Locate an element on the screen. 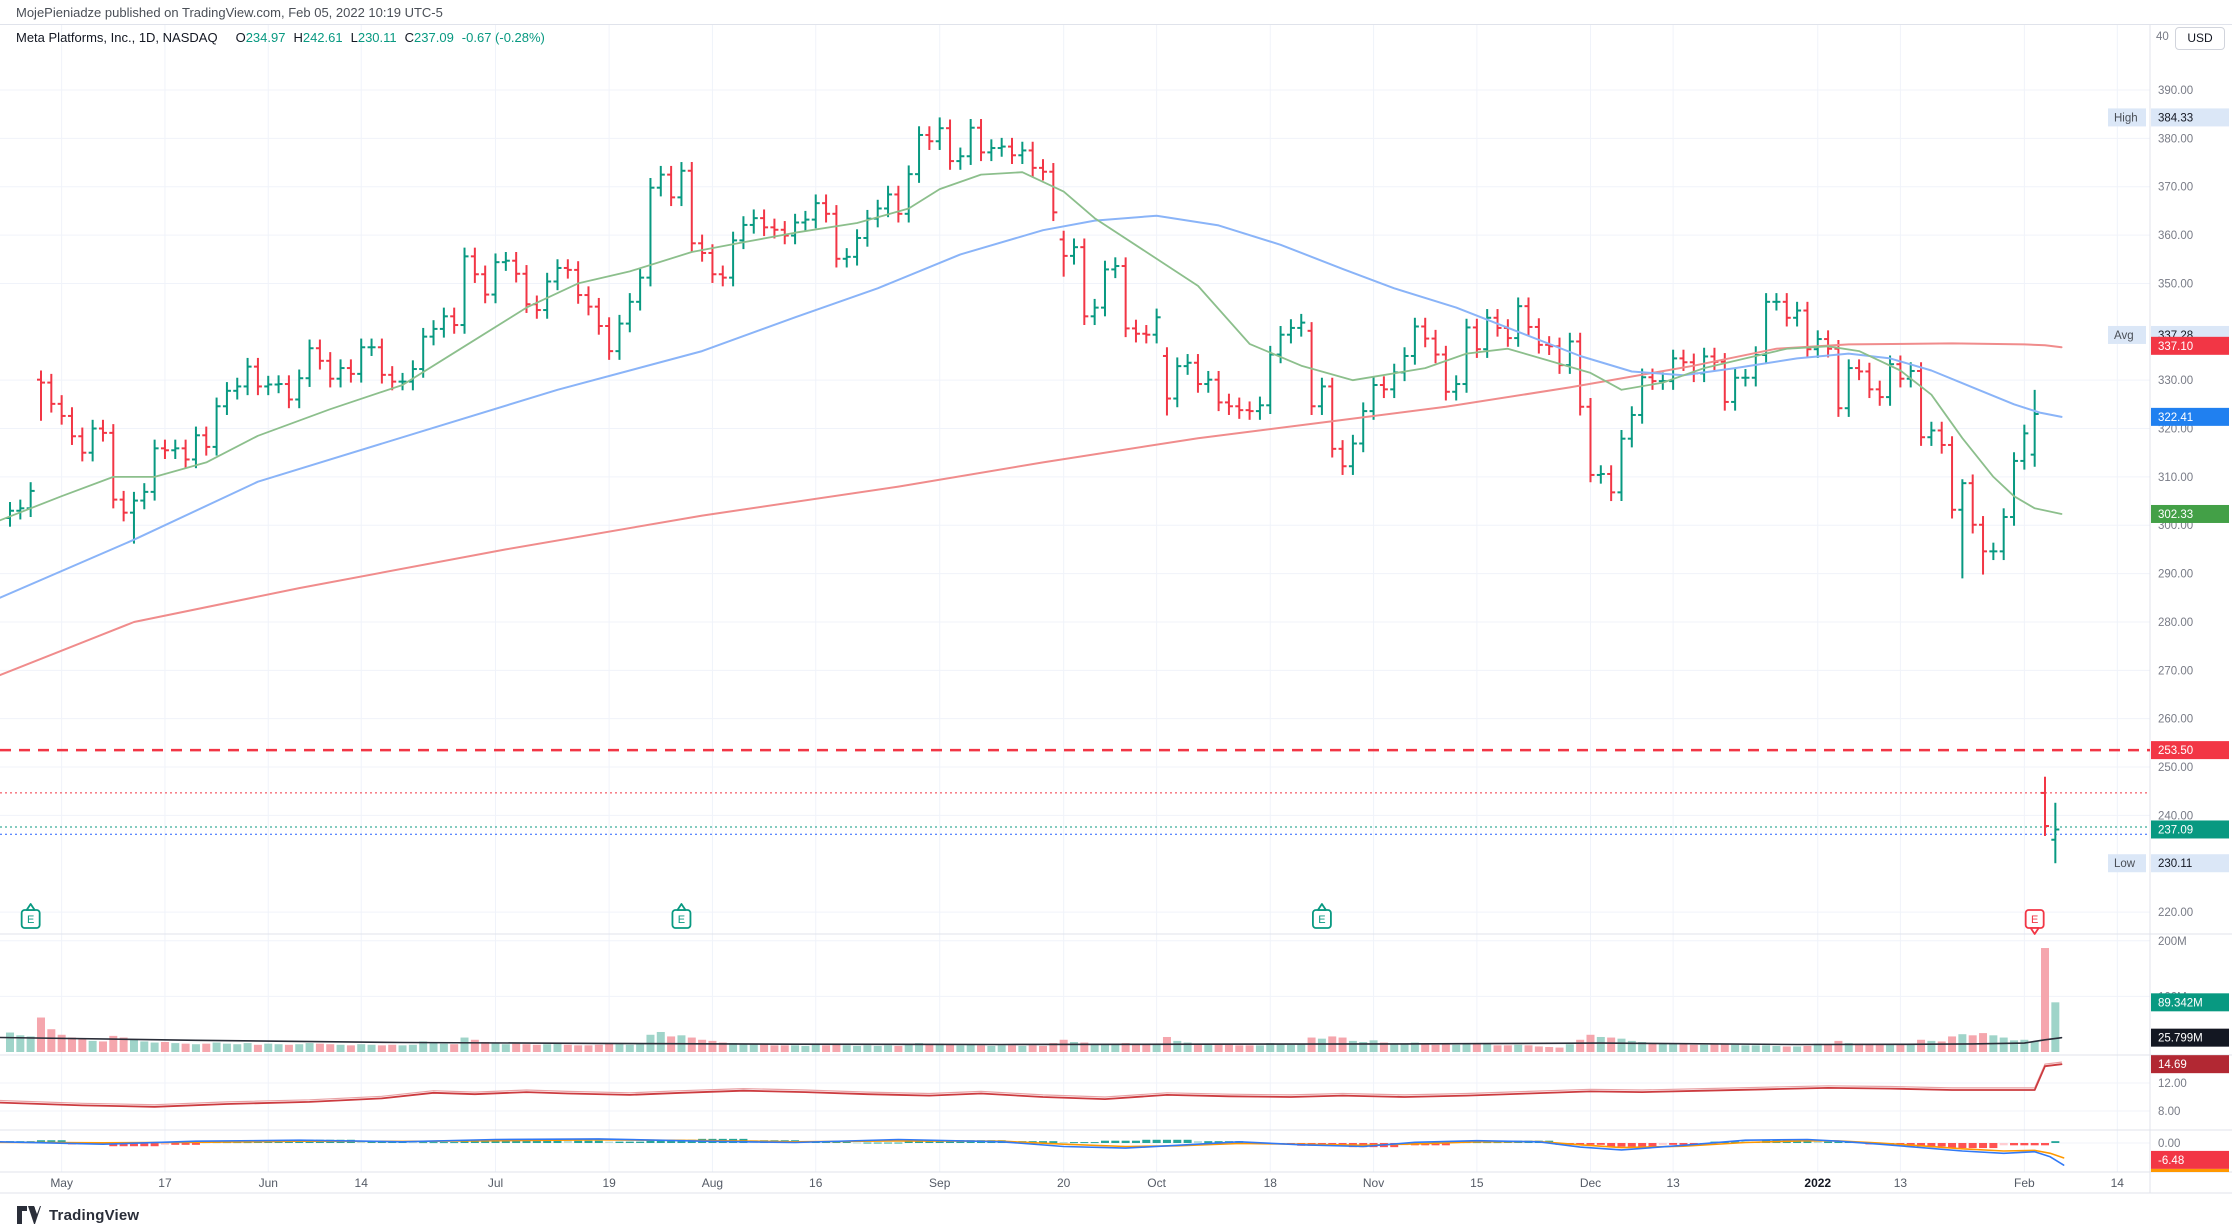  earnings-badge-upcoming: E is located at coordinates (2034, 922).